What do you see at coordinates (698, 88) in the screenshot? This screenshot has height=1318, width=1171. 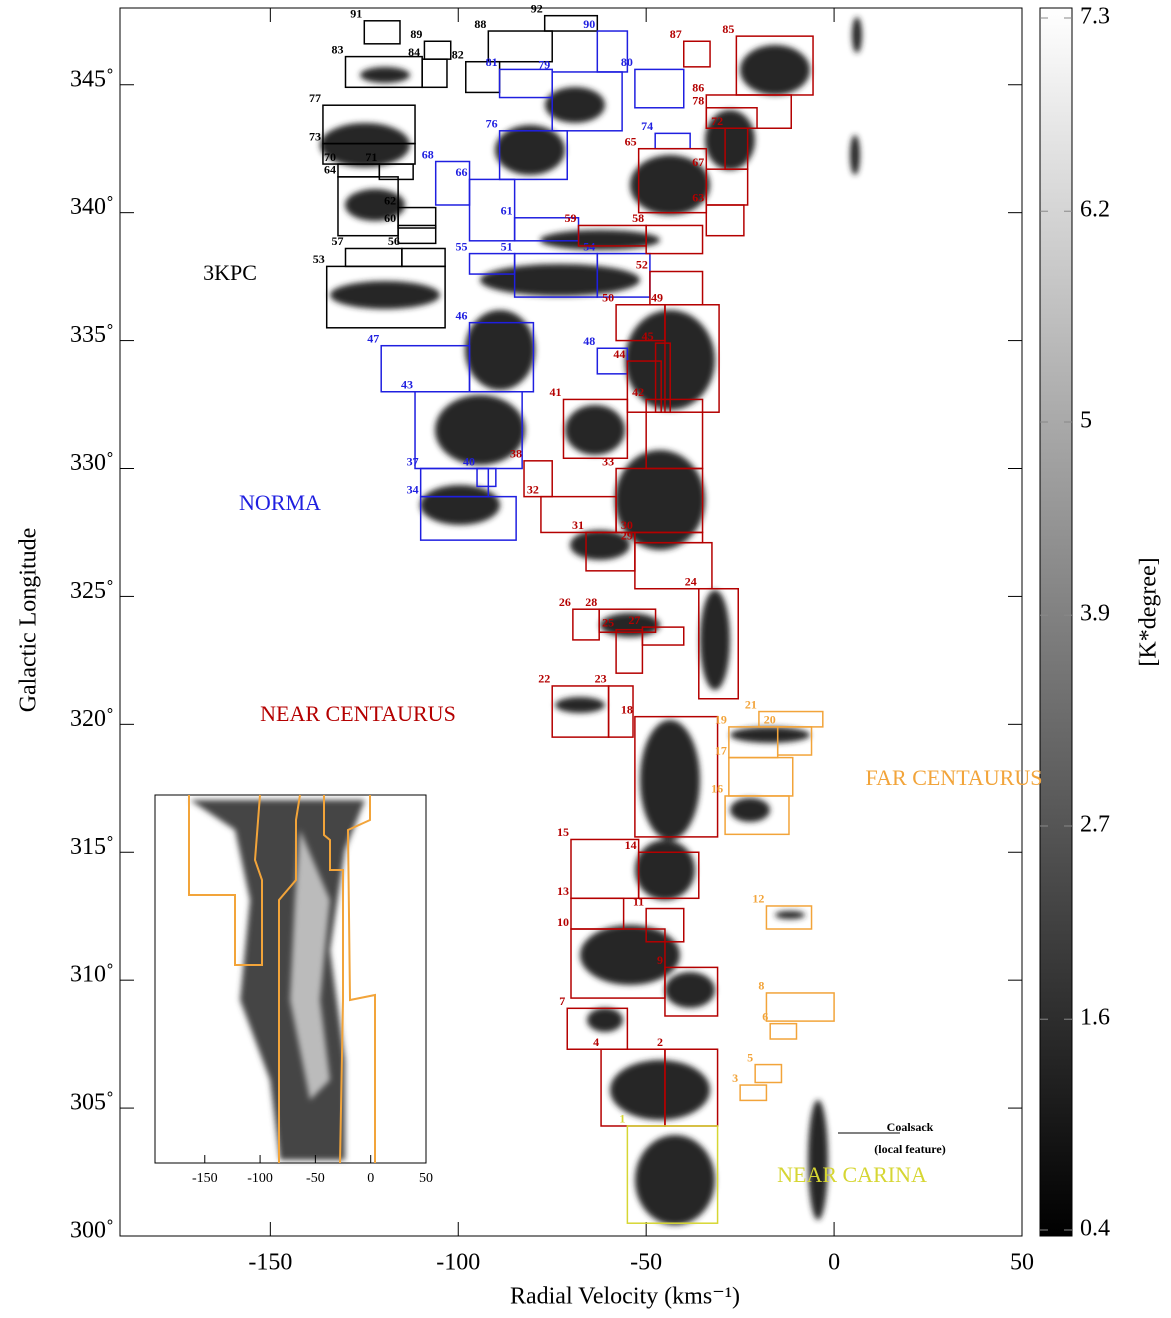 I see `cloud-label: 86` at bounding box center [698, 88].